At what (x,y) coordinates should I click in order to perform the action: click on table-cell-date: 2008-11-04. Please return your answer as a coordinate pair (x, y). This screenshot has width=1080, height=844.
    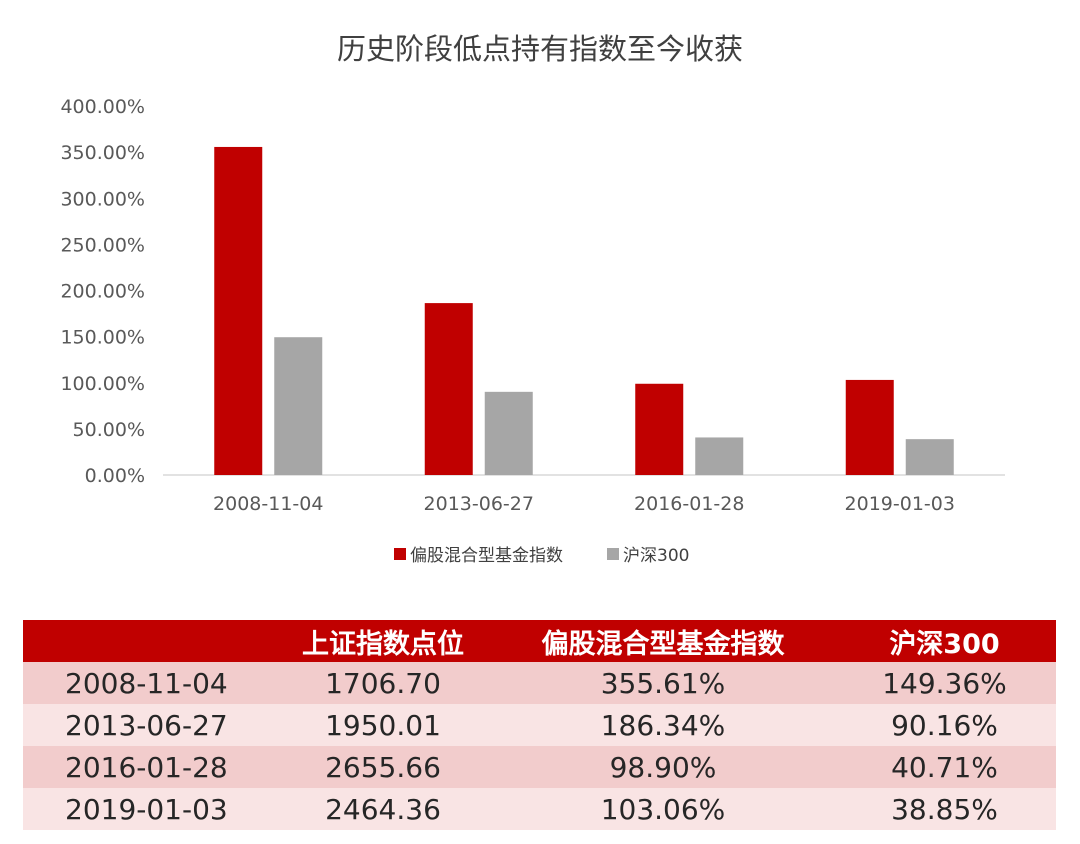
    Looking at the image, I should click on (148, 683).